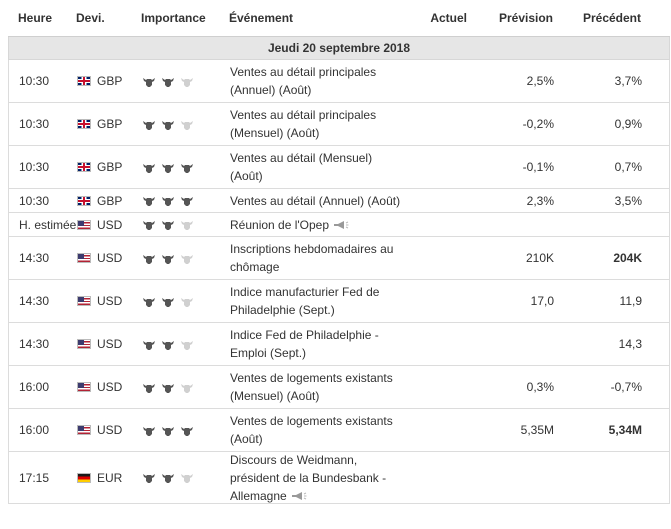  What do you see at coordinates (35, 18) in the screenshot?
I see `col-time: Heure` at bounding box center [35, 18].